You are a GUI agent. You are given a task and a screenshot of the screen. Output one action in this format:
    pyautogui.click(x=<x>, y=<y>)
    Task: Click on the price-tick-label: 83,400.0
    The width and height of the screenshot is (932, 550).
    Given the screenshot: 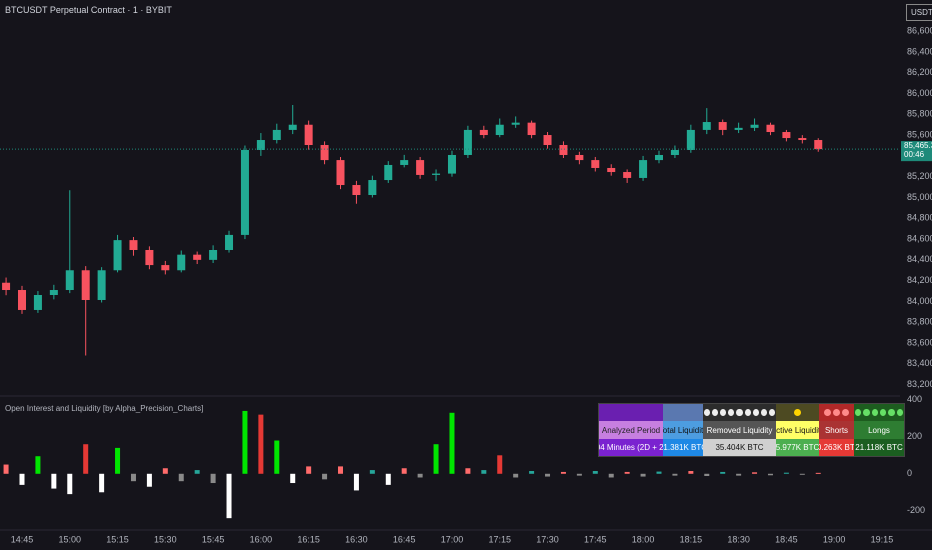 What is the action you would take?
    pyautogui.click(x=919, y=363)
    